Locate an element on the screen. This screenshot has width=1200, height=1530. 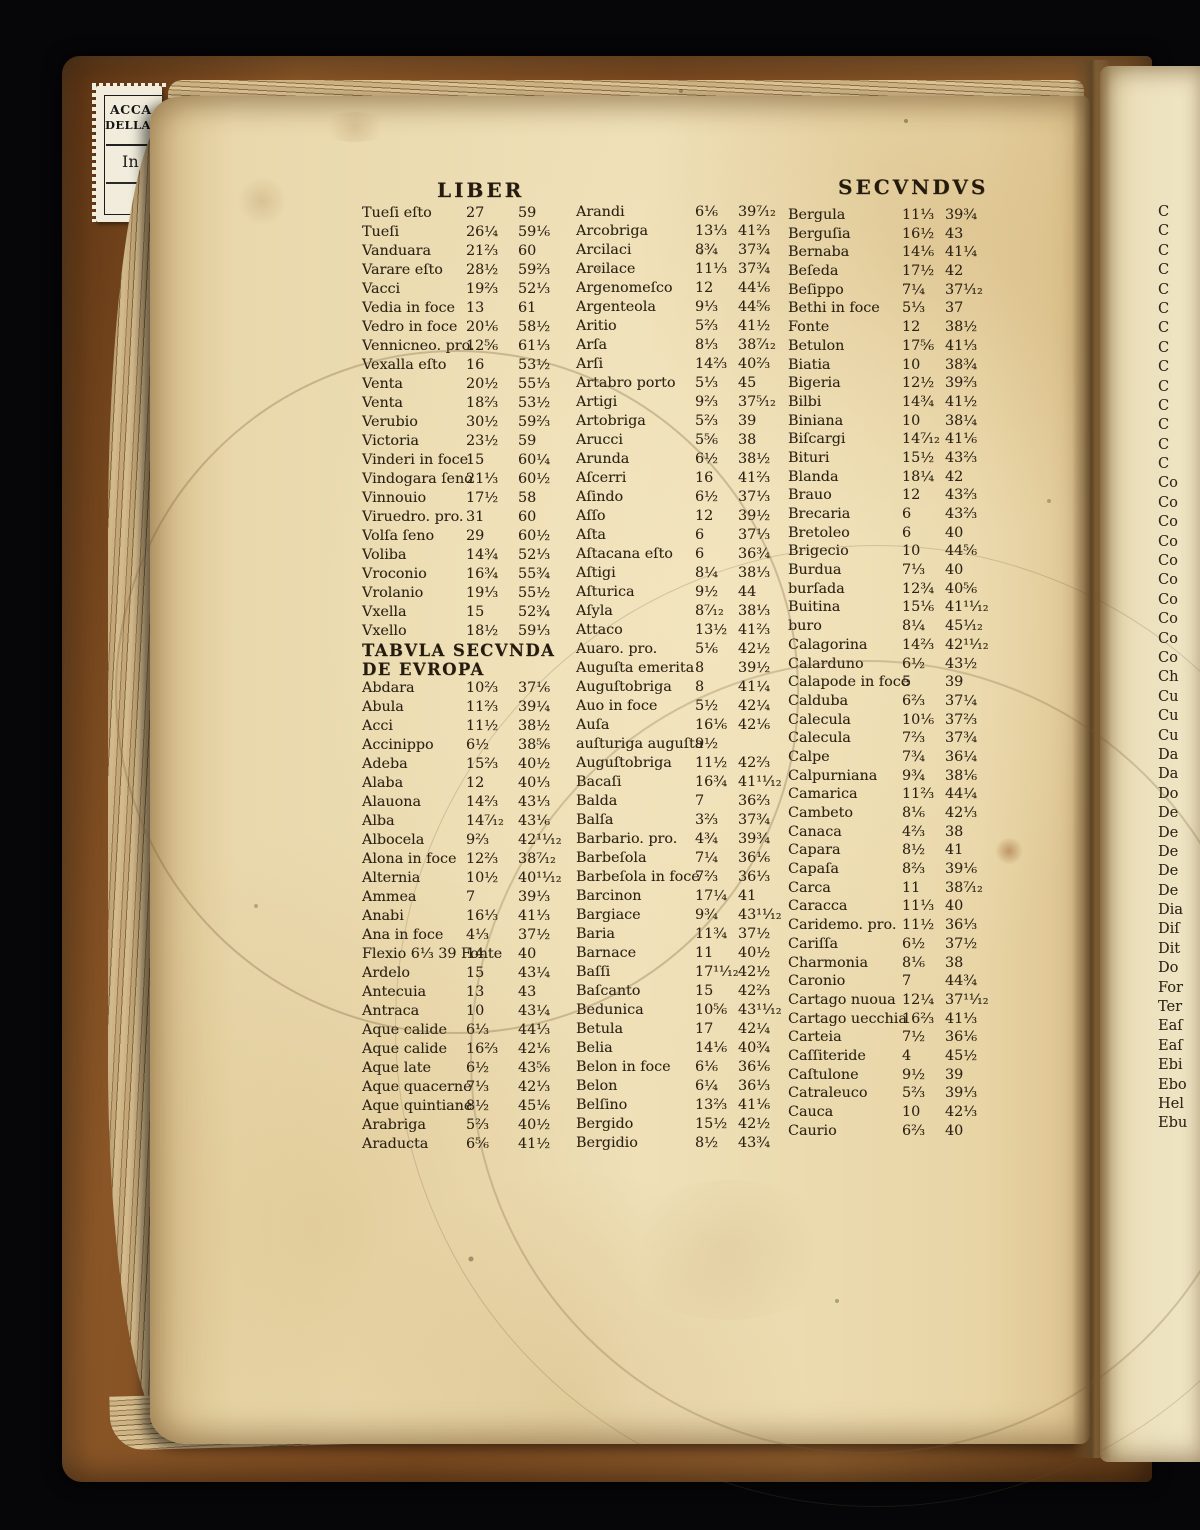
longitude-value: 18¼ is located at coordinates (918, 476).